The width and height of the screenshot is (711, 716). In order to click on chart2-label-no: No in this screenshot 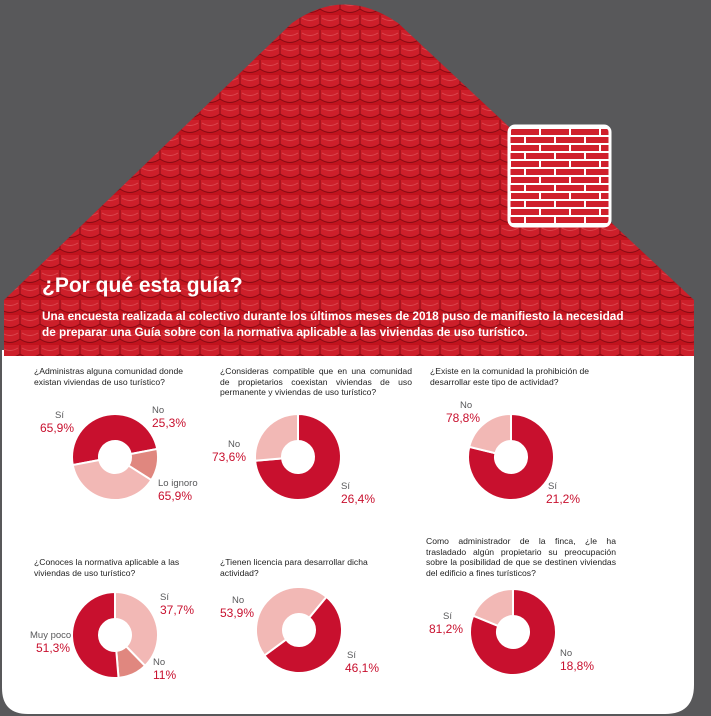, I will do `click(234, 444)`.